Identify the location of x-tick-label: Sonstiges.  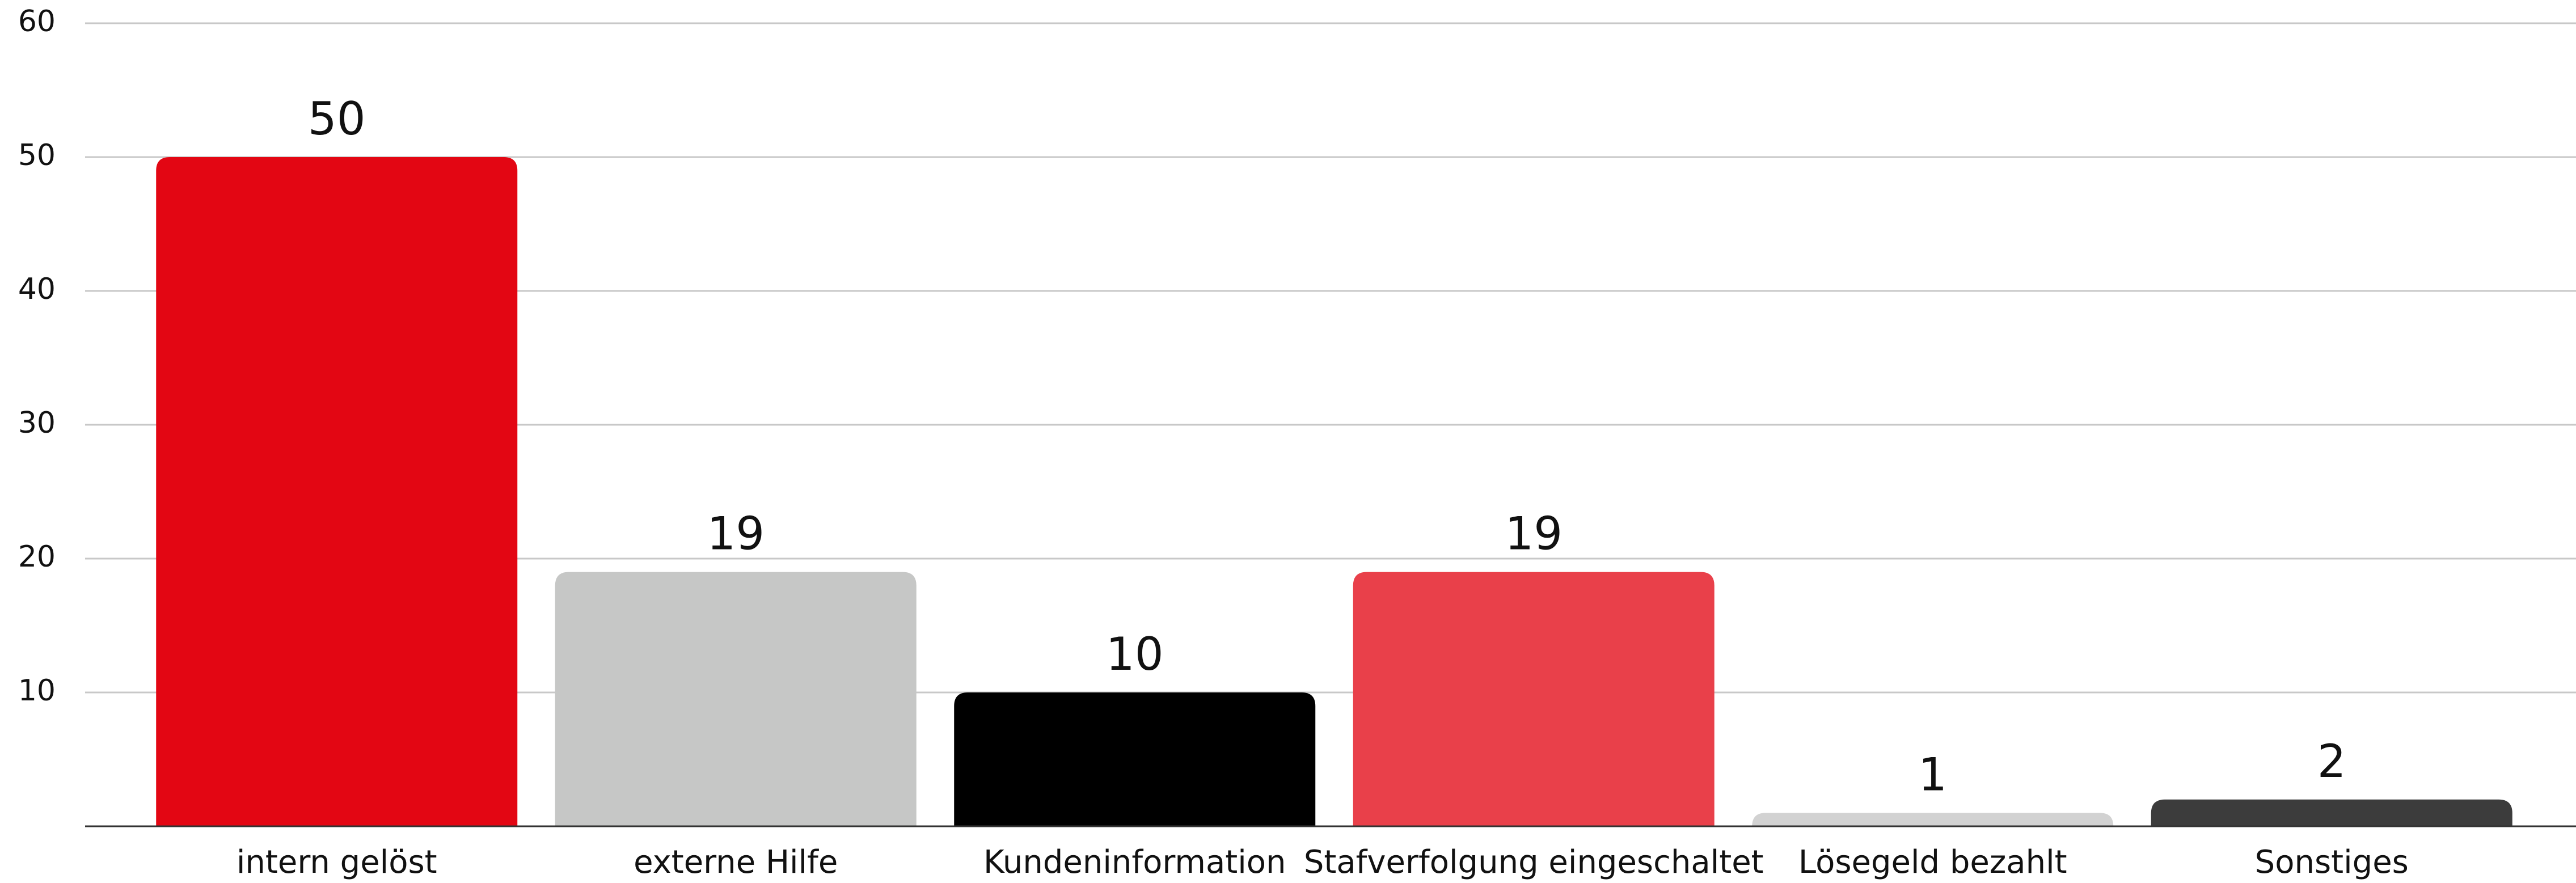
(2332, 863).